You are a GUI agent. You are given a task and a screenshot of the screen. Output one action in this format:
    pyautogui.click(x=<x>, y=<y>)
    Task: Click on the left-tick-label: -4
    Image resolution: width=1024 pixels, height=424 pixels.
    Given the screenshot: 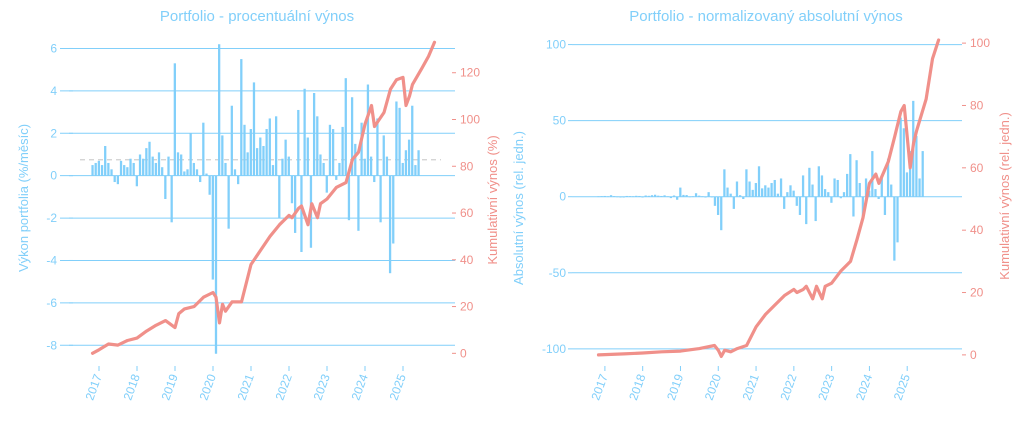 What is the action you would take?
    pyautogui.click(x=51, y=260)
    